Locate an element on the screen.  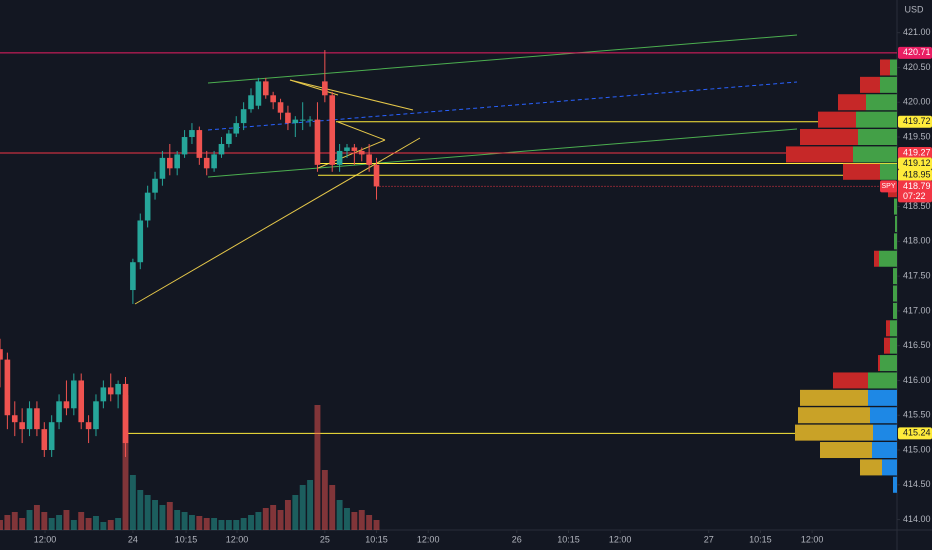
level-label: 415.24 is located at coordinates (917, 433).